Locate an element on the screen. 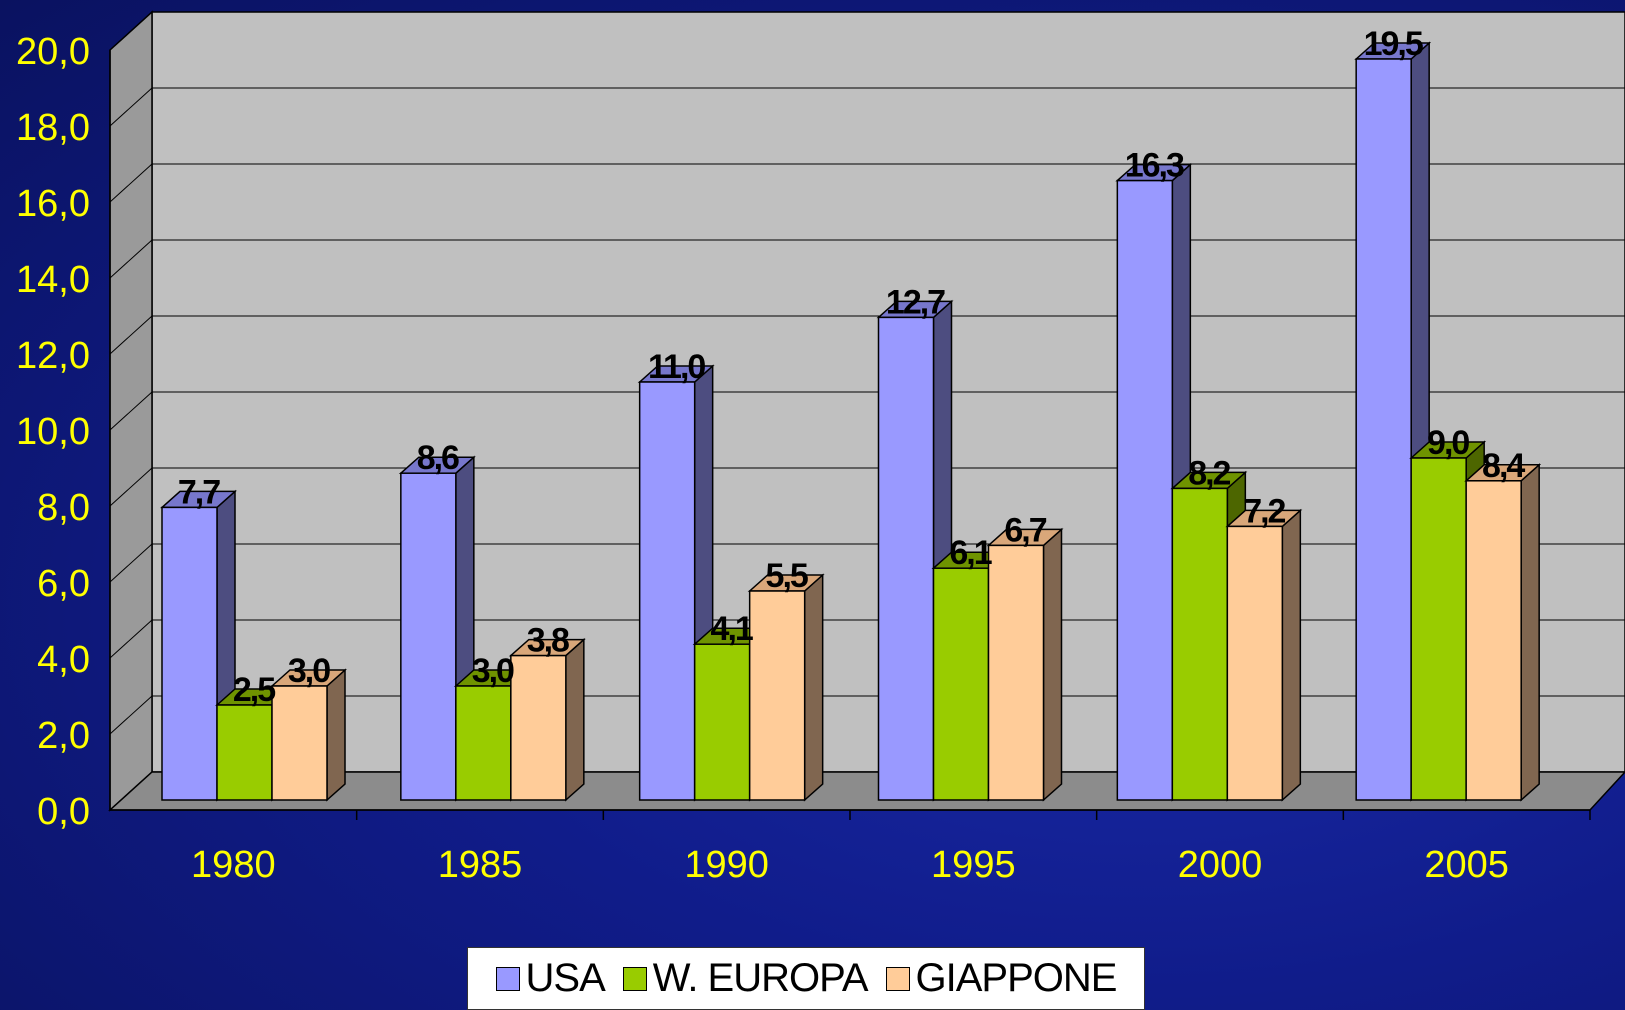 The image size is (1625, 1010). y-tick-label: 16,0 is located at coordinates (53, 204).